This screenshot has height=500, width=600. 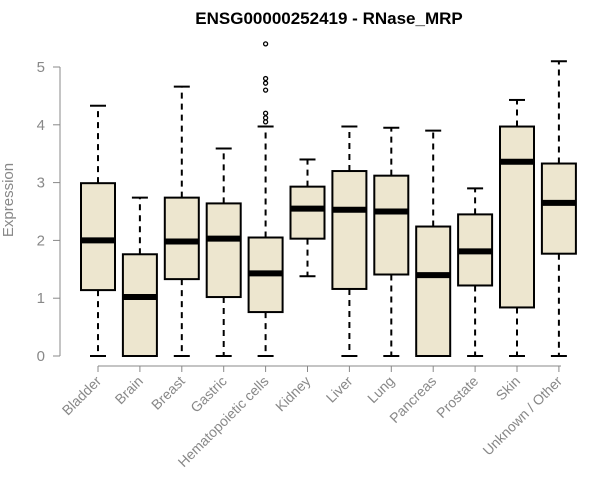 What do you see at coordinates (328, 18) in the screenshot?
I see `chart-title: ENSG00000252419 - RNase_MRP` at bounding box center [328, 18].